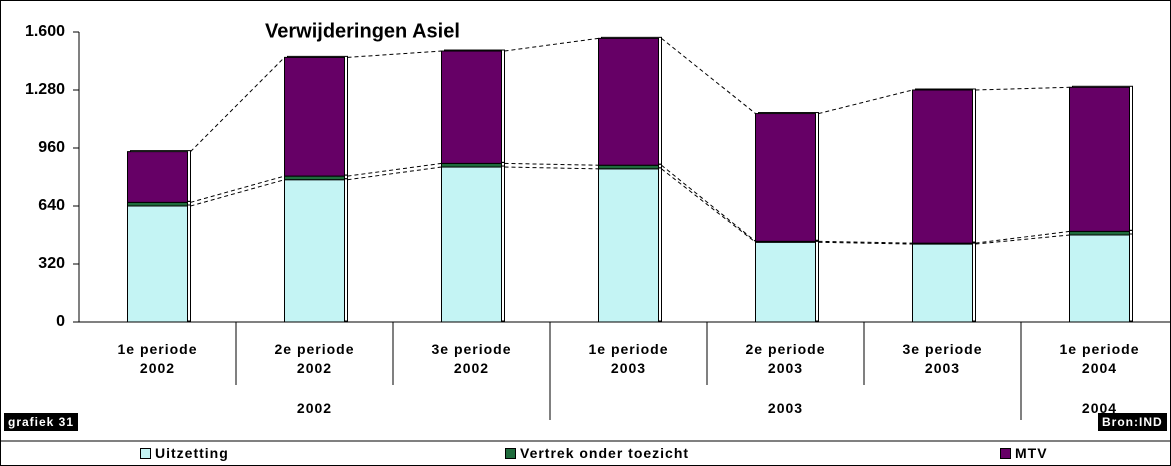 This screenshot has width=1171, height=466. Describe the element at coordinates (1031, 453) in the screenshot. I see `legend-label: MTV` at that location.